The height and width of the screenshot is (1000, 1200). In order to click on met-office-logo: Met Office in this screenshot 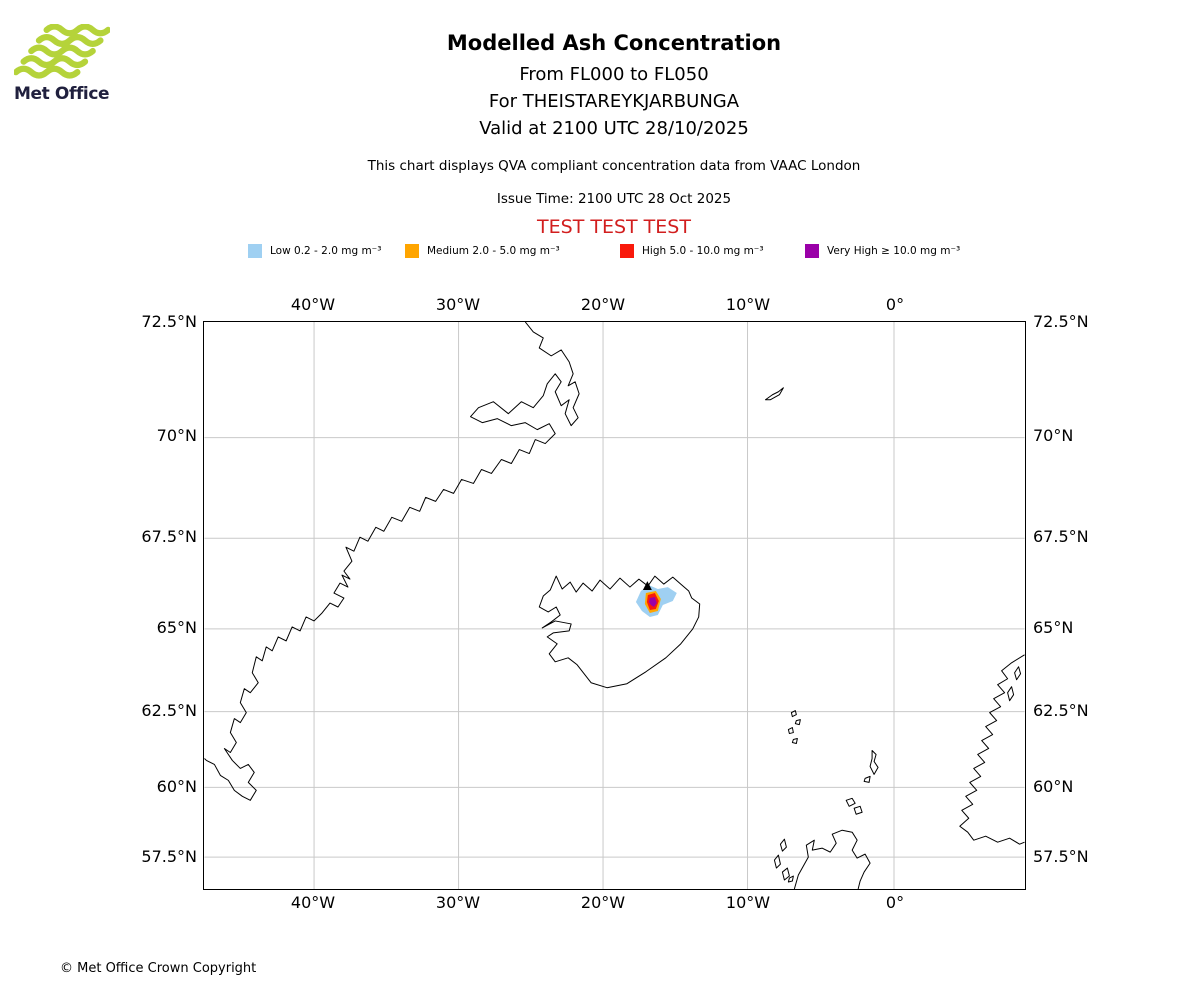, I will do `click(69, 64)`.